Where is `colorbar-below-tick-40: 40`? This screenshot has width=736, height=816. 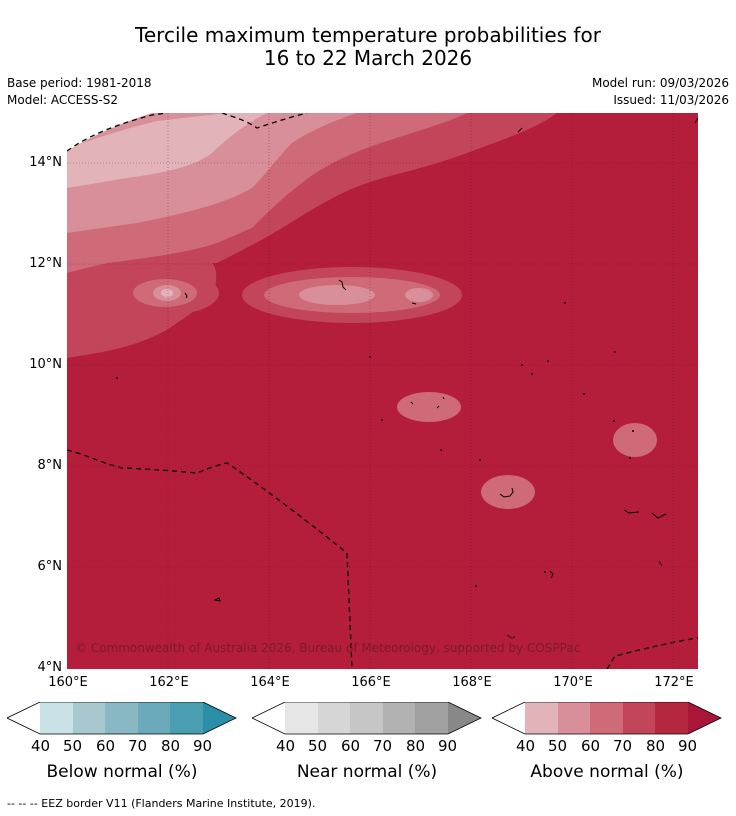
colorbar-below-tick-40: 40 is located at coordinates (41, 746).